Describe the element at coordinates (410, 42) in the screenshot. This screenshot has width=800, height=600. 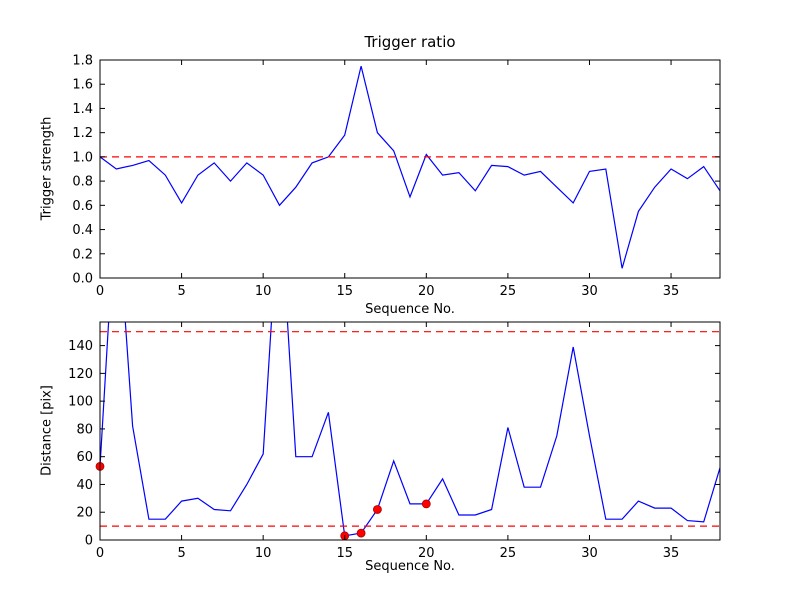
I see `top-chart-title: Trigger ratio` at that location.